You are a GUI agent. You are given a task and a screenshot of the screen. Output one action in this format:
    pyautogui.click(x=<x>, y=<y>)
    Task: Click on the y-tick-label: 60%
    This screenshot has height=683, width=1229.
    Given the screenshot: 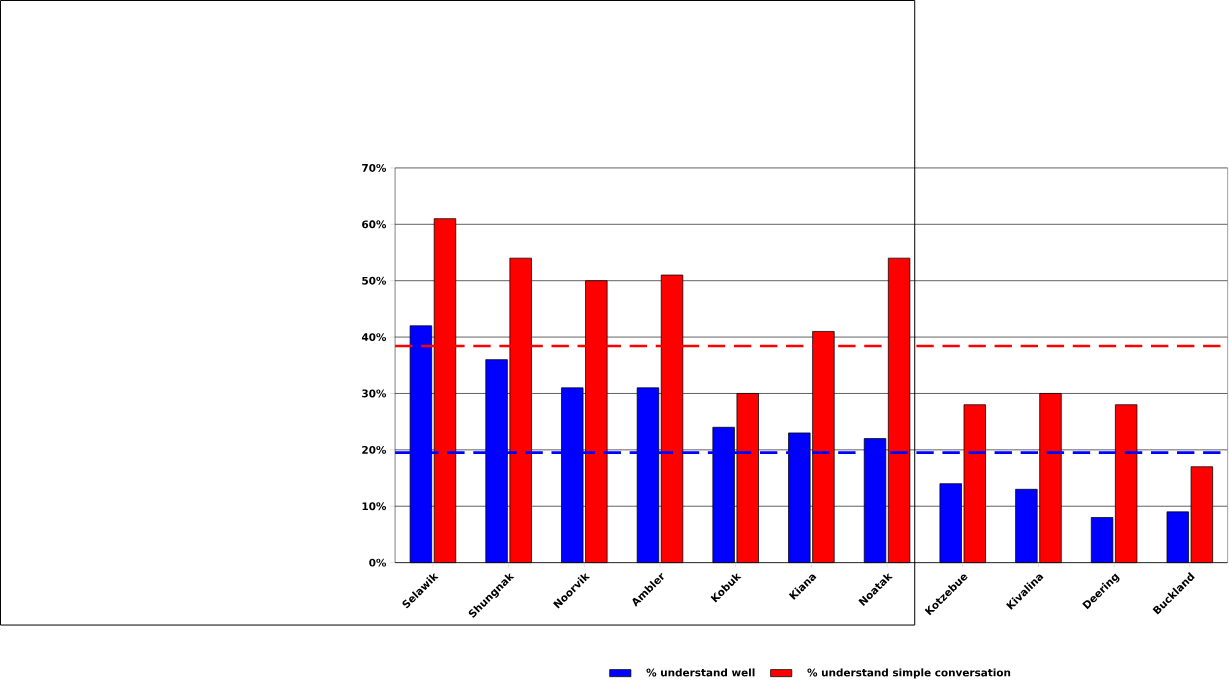 What is the action you would take?
    pyautogui.click(x=374, y=224)
    